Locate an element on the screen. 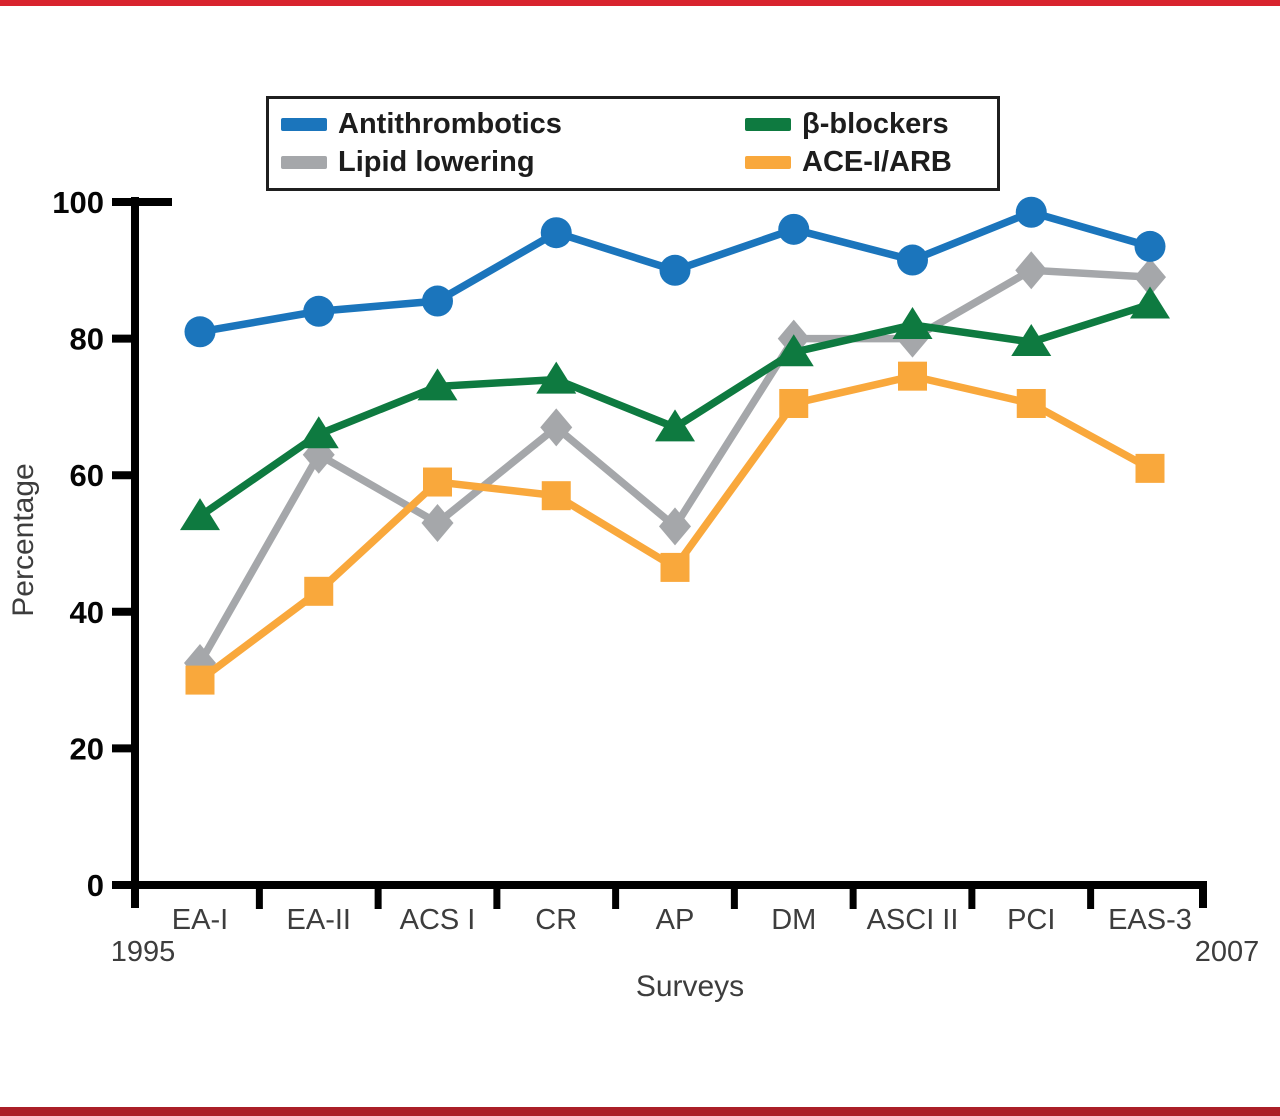  x-category-label: EA-I is located at coordinates (200, 920).